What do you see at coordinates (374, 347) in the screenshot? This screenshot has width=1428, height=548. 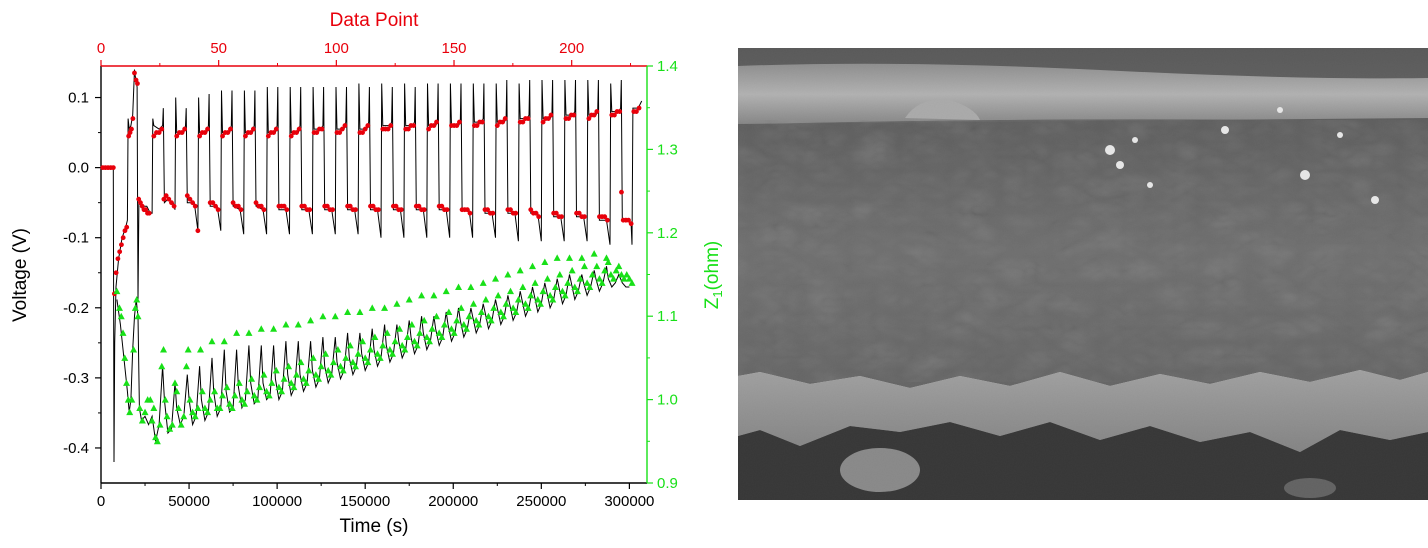 I see `impedance-markers` at bounding box center [374, 347].